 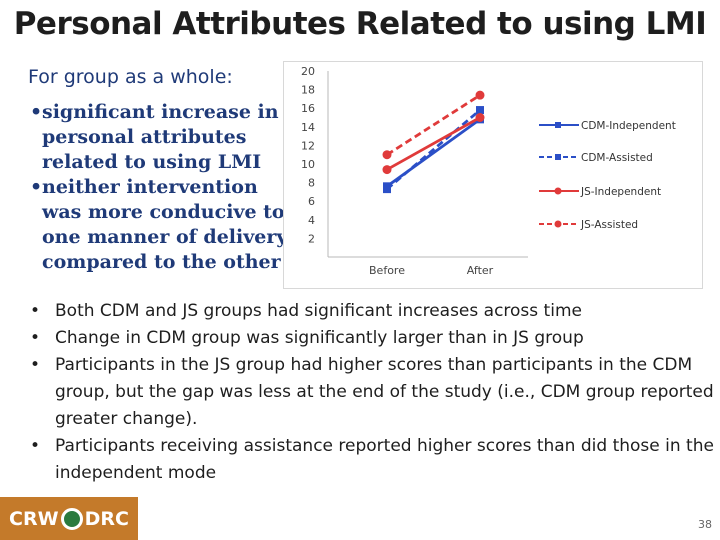 I want to click on logo-text-left: CRW, so click(x=34, y=518).